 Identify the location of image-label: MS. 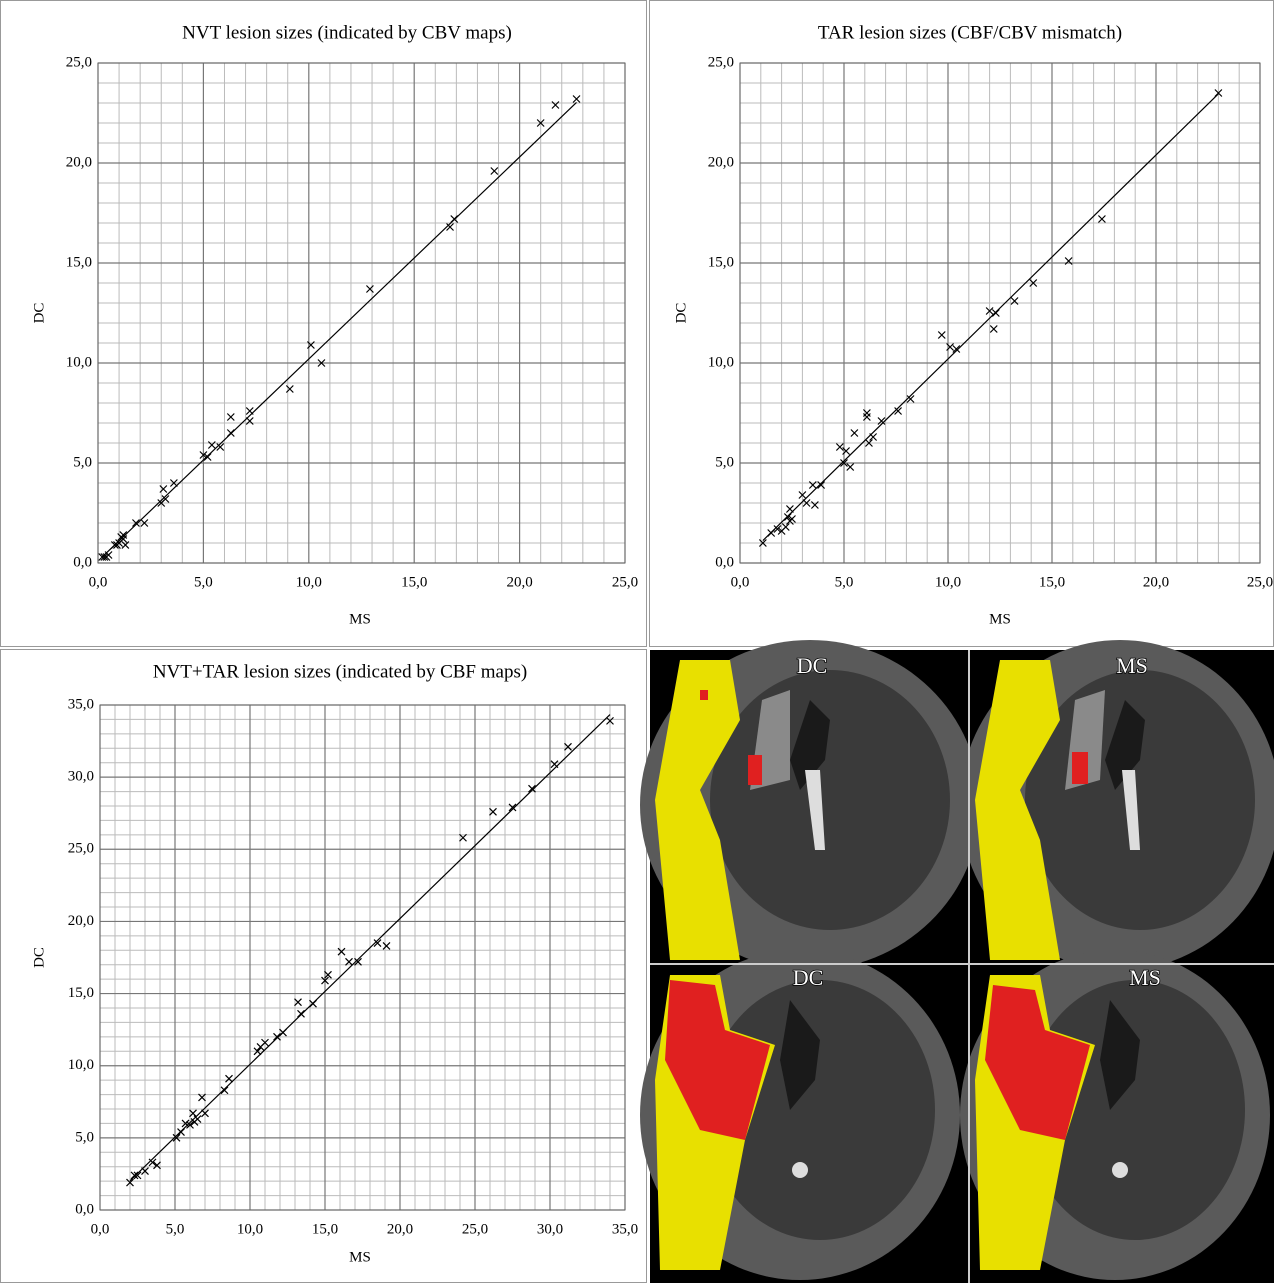
(1132, 665).